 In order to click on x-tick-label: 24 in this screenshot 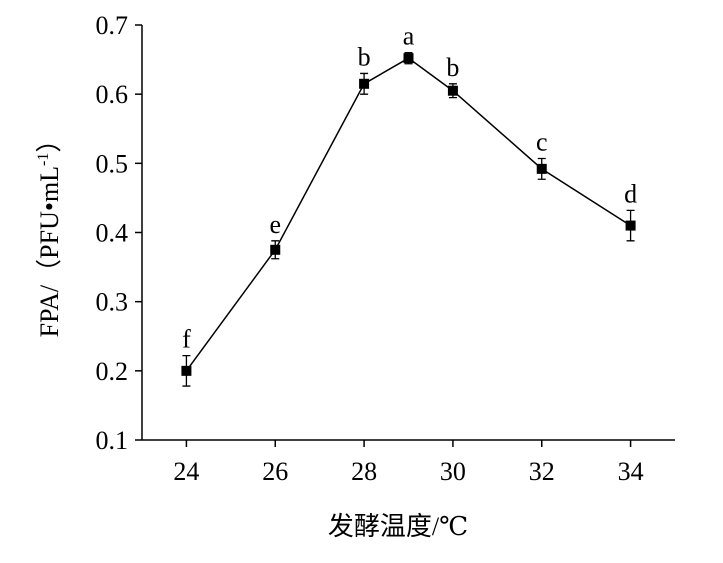, I will do `click(186, 471)`.